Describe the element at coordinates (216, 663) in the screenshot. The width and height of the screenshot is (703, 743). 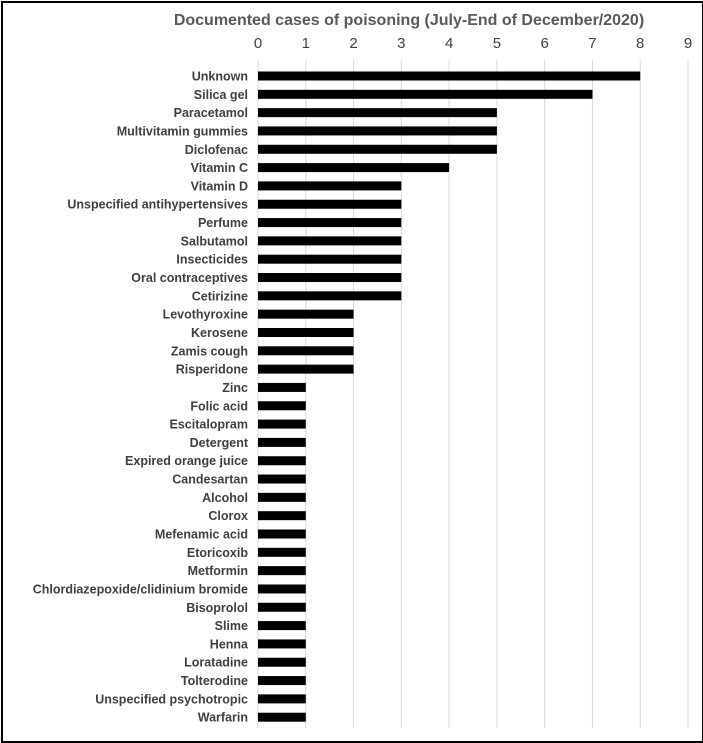
I see `category-label: Loratadine` at that location.